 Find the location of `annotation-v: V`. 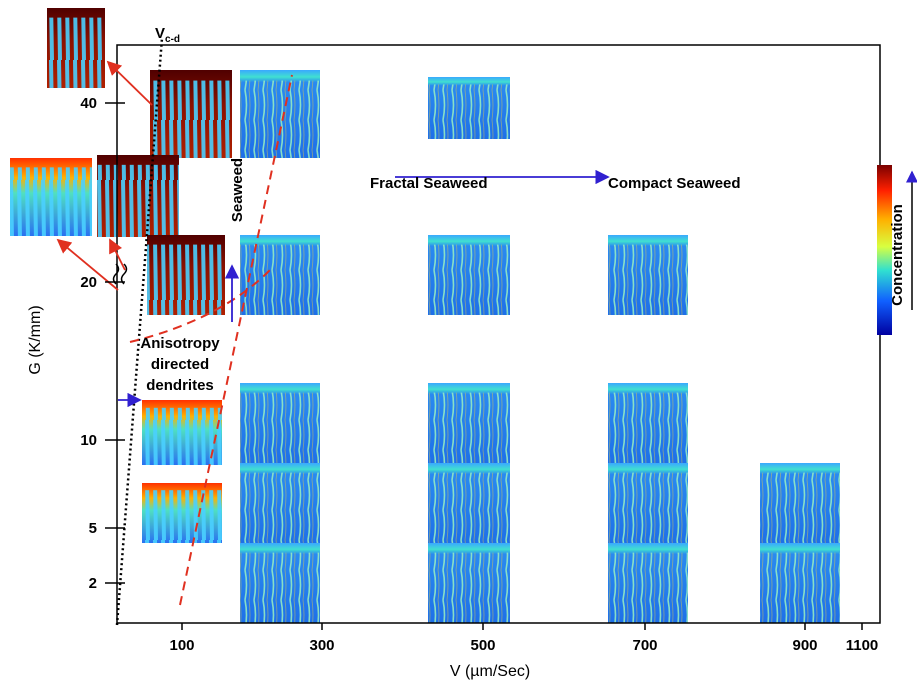

annotation-v: V is located at coordinates (160, 33).